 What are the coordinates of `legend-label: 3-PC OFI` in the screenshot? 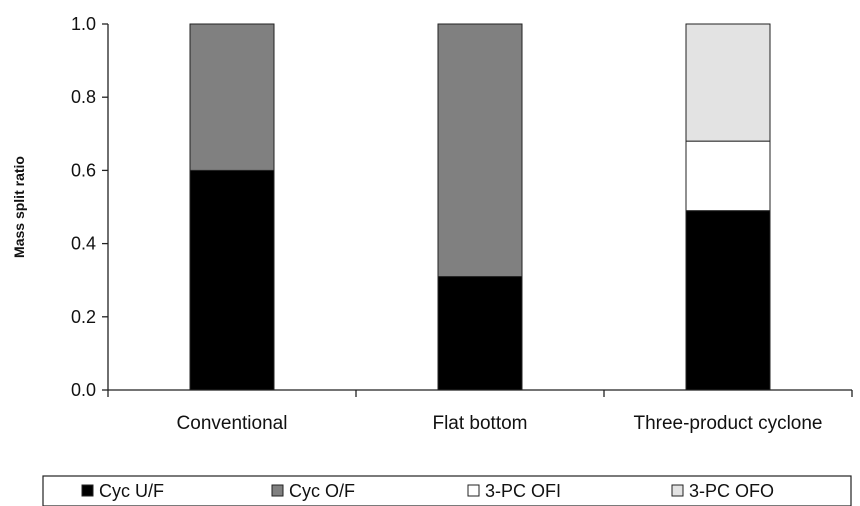 It's located at (523, 491).